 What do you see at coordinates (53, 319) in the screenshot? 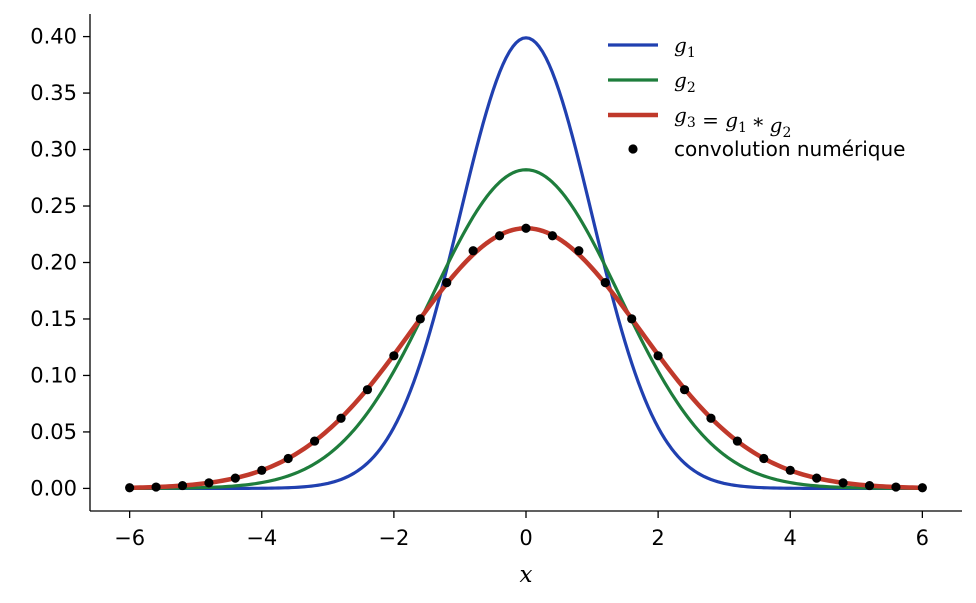
I see `y-tick-label: 0.15` at bounding box center [53, 319].